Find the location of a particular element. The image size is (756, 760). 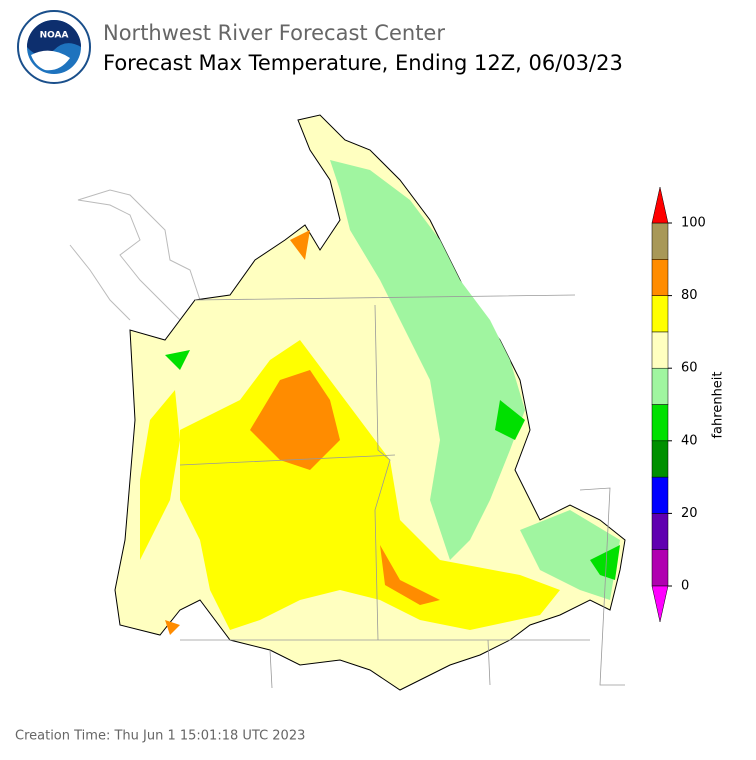

colorbar-tick-label: 0 is located at coordinates (685, 586).